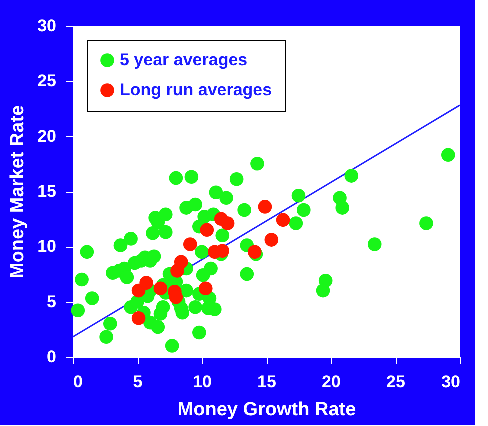  What do you see at coordinates (138, 382) in the screenshot?
I see `x-tick-label: 5` at bounding box center [138, 382].